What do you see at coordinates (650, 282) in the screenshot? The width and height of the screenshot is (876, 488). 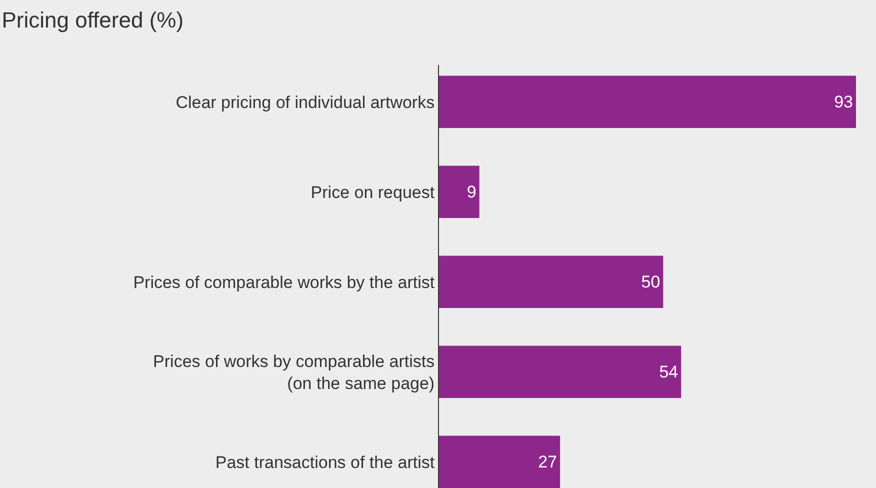 I see `data-label: 50` at bounding box center [650, 282].